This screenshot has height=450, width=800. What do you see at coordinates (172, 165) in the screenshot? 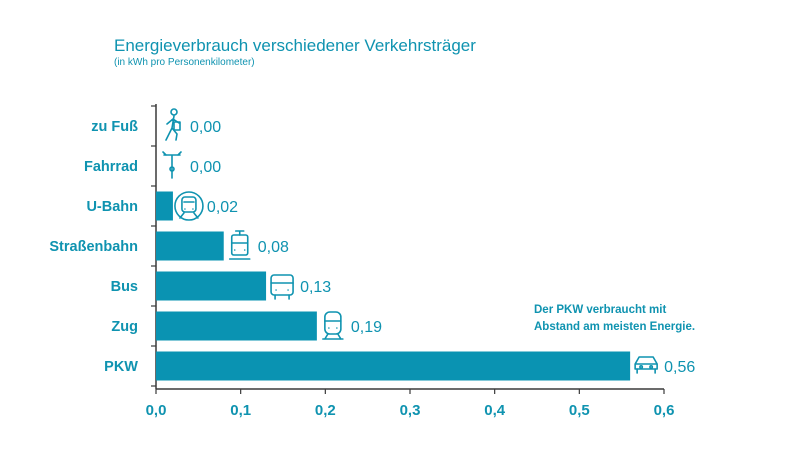
I see `bicycle-icon` at bounding box center [172, 165].